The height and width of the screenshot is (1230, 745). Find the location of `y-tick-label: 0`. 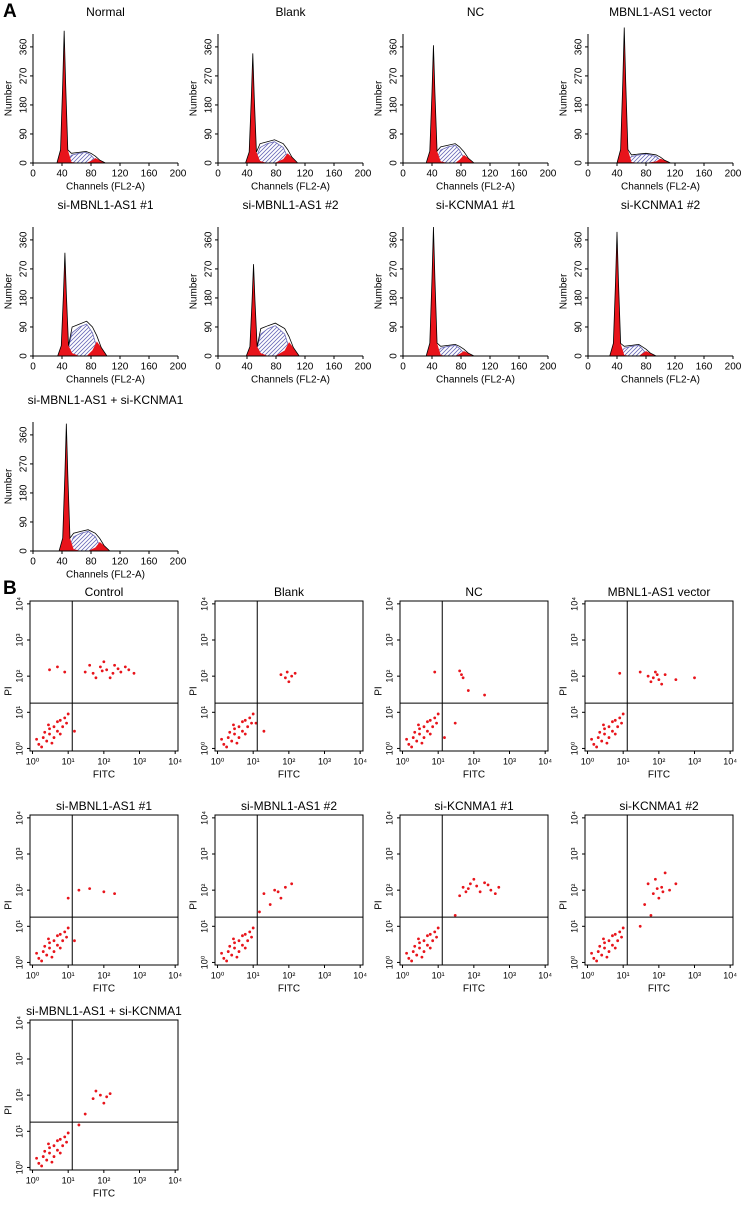

y-tick-label: 0 is located at coordinates (579, 163).